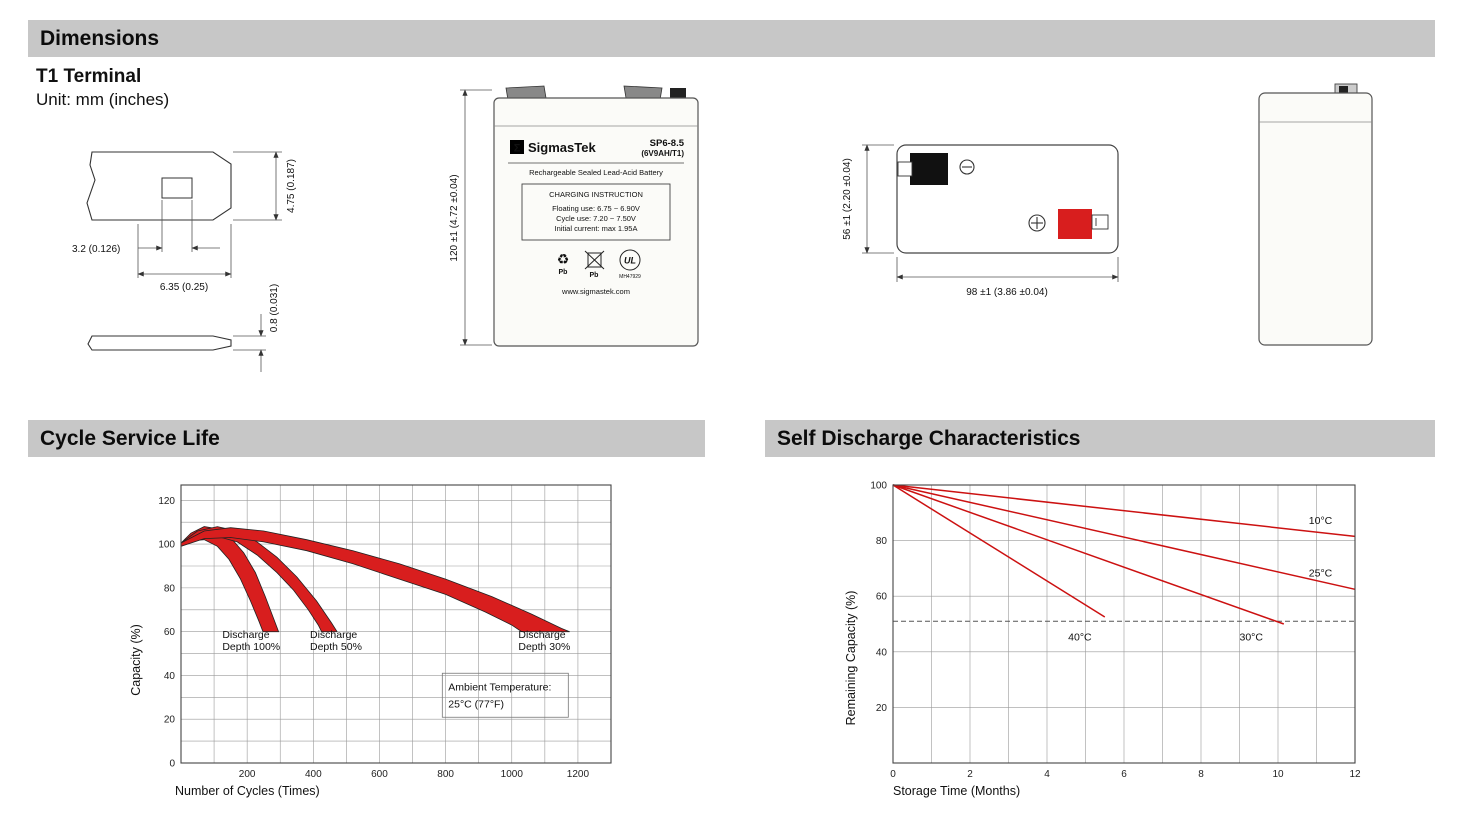  Describe the element at coordinates (594, 275) in the screenshot. I see `pb-bin-label: Pb` at that location.